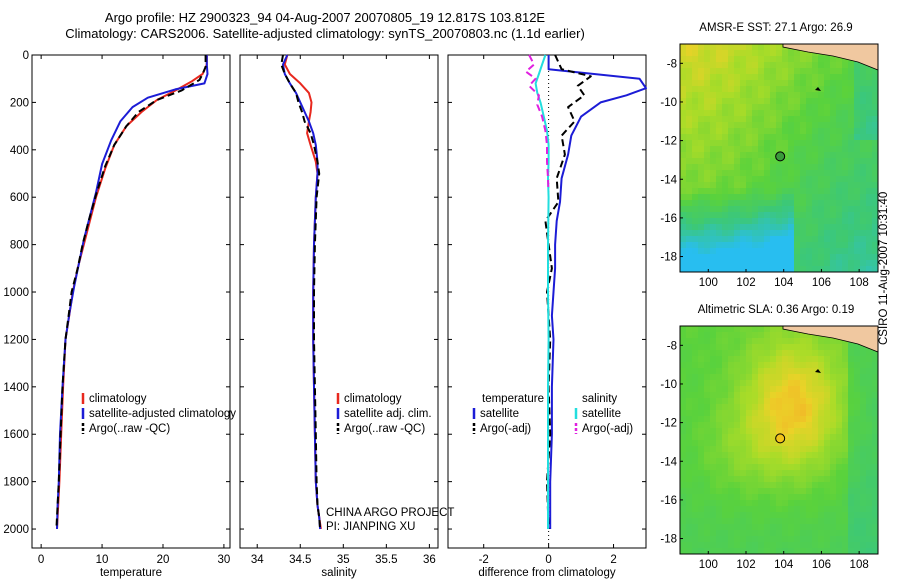  What do you see at coordinates (26, 56) in the screenshot?
I see `depth-tick-label: 0` at bounding box center [26, 56].